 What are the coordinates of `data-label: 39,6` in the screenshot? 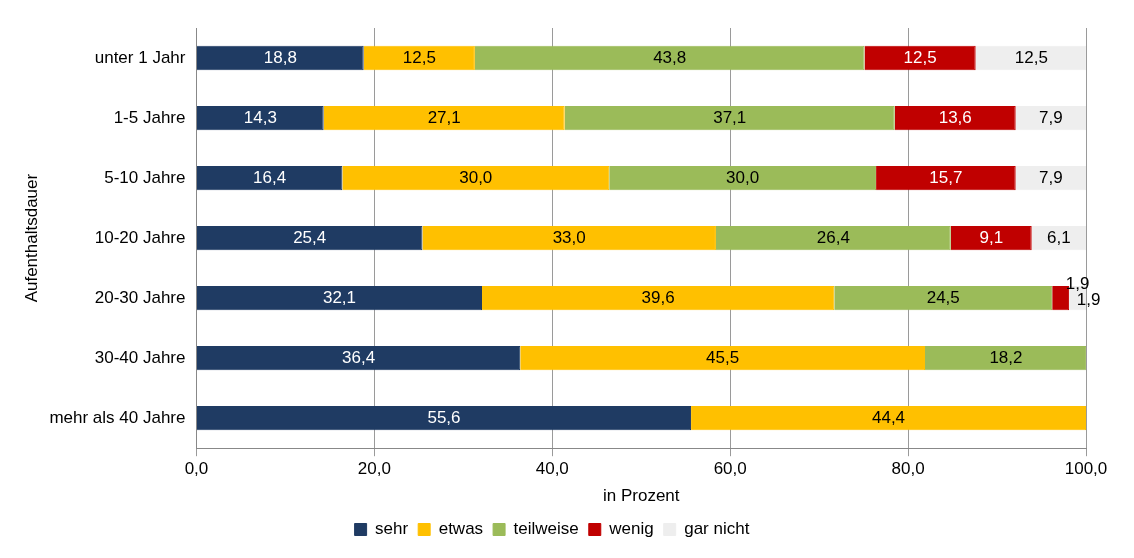 It's located at (658, 297).